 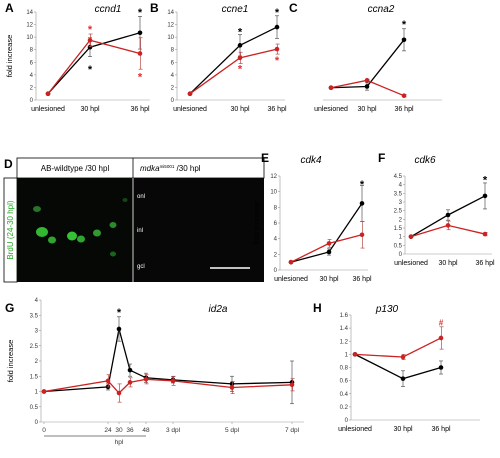 I want to click on x-tick-label: 24, so click(x=108, y=430).